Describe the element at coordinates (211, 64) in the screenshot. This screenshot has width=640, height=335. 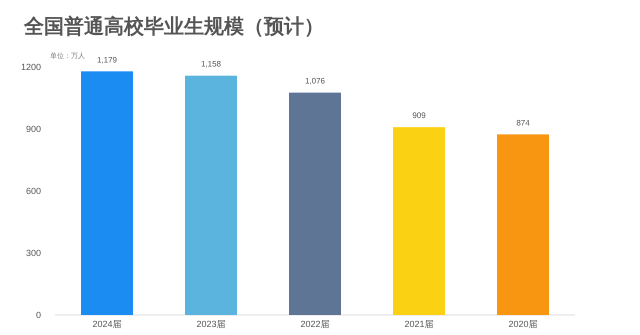
I see `data-label: 1,158` at that location.